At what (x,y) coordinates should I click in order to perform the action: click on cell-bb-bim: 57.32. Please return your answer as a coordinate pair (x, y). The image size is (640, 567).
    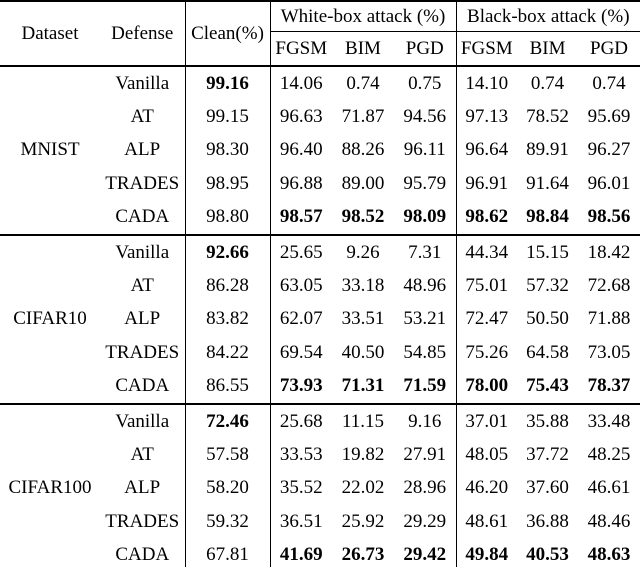
    Looking at the image, I should click on (547, 286).